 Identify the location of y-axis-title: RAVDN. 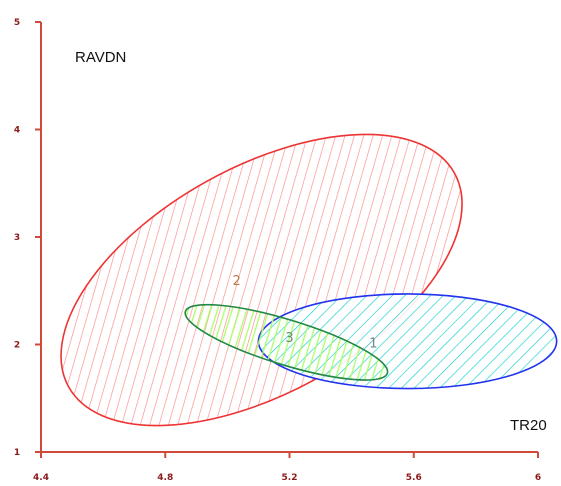
(100, 57).